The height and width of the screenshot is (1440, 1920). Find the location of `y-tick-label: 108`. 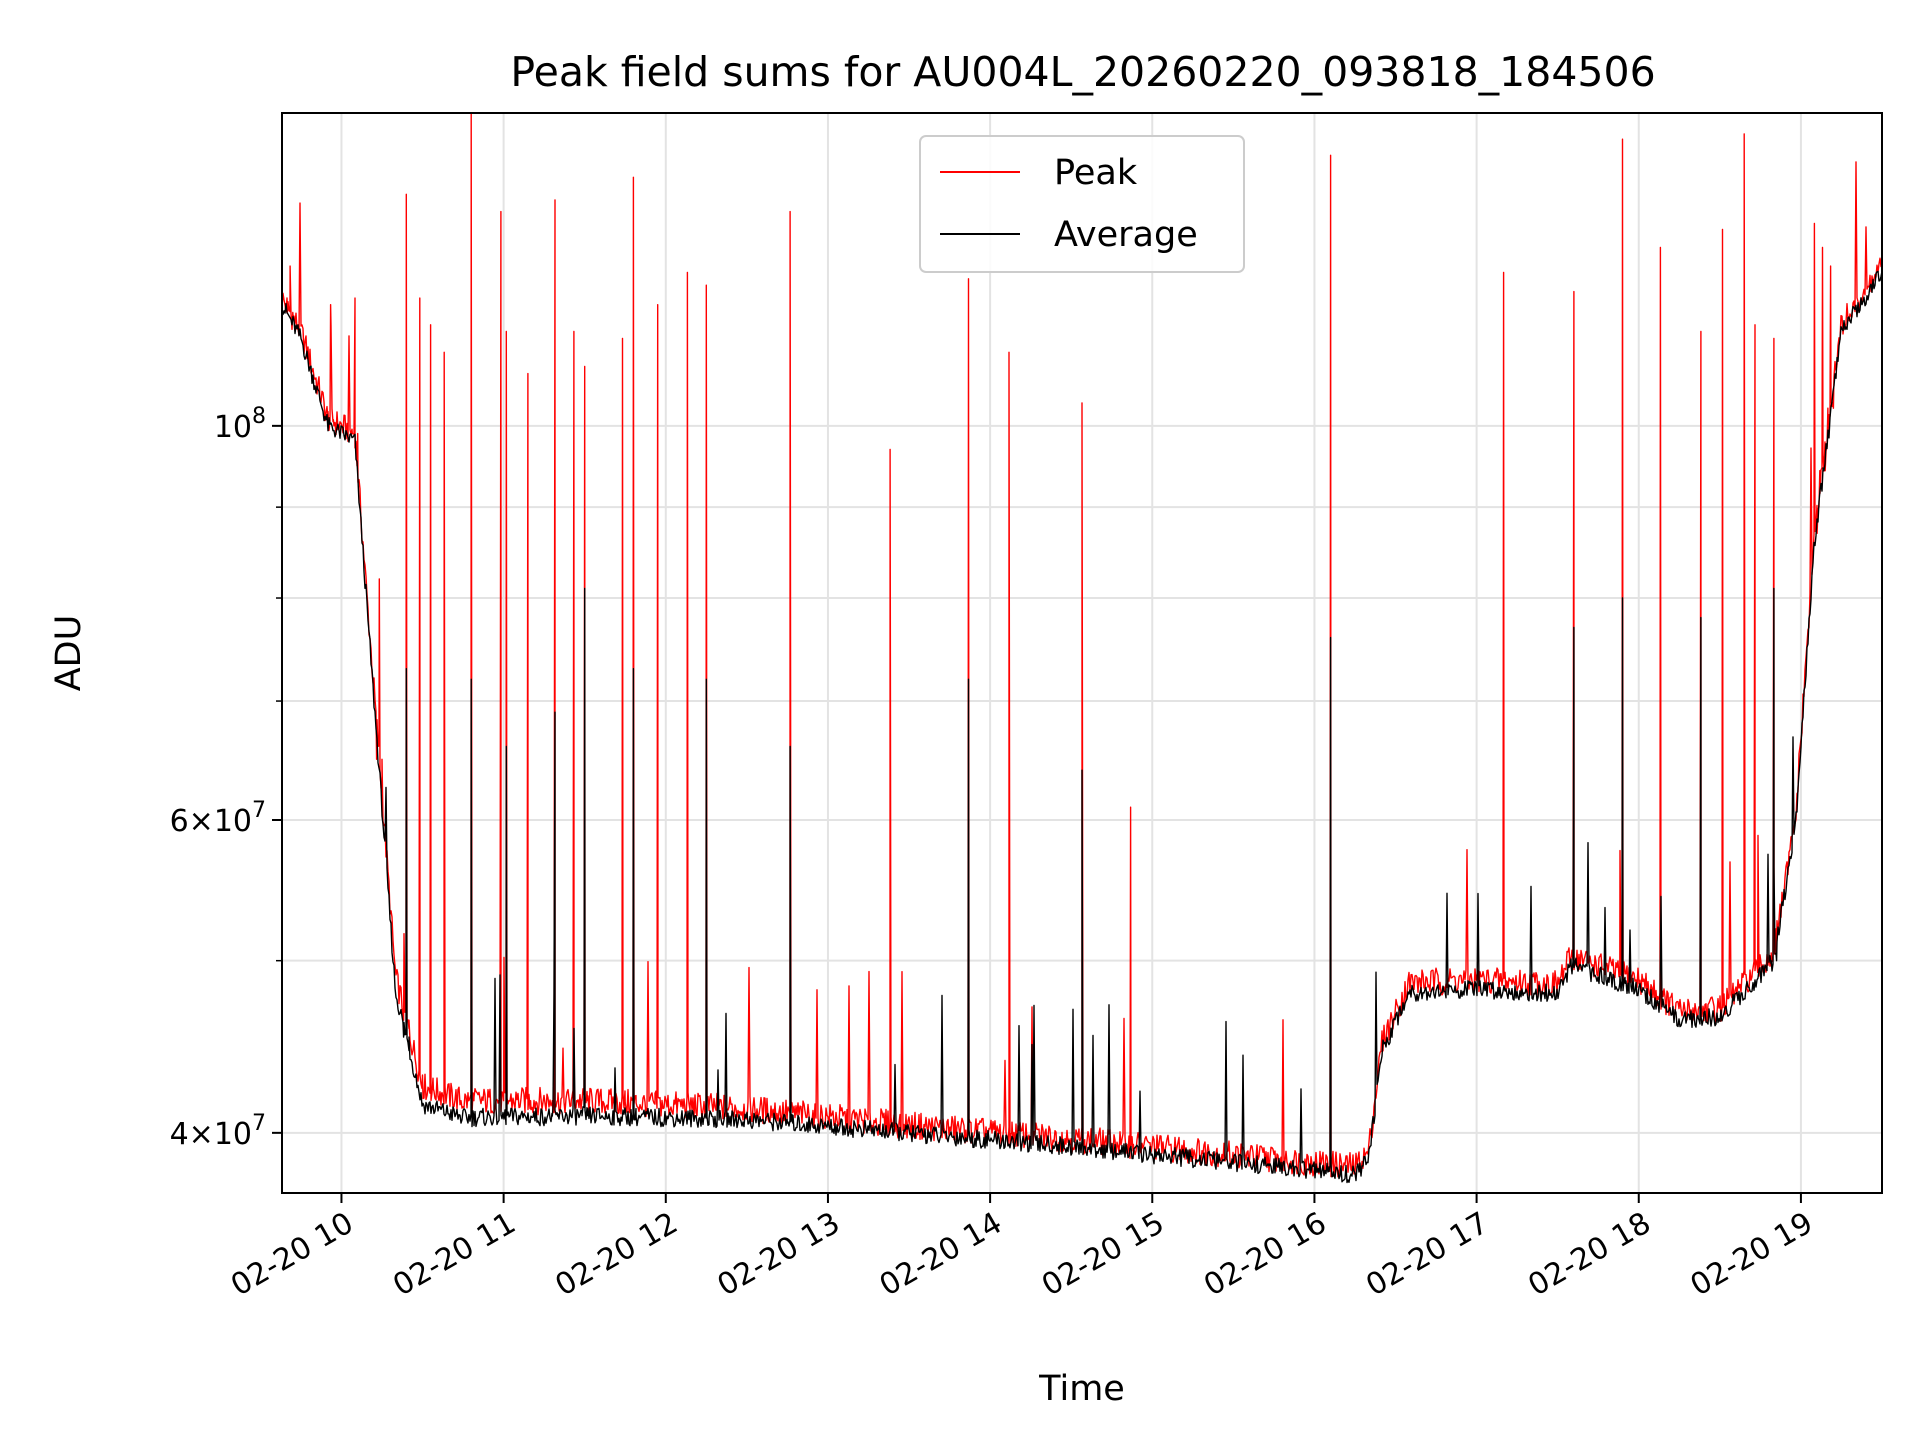

y-tick-label: 108 is located at coordinates (240, 424).